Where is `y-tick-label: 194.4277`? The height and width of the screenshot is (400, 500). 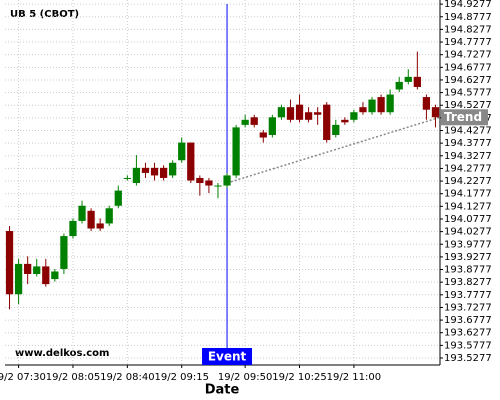
y-tick-label: 194.4277 is located at coordinates (468, 131).